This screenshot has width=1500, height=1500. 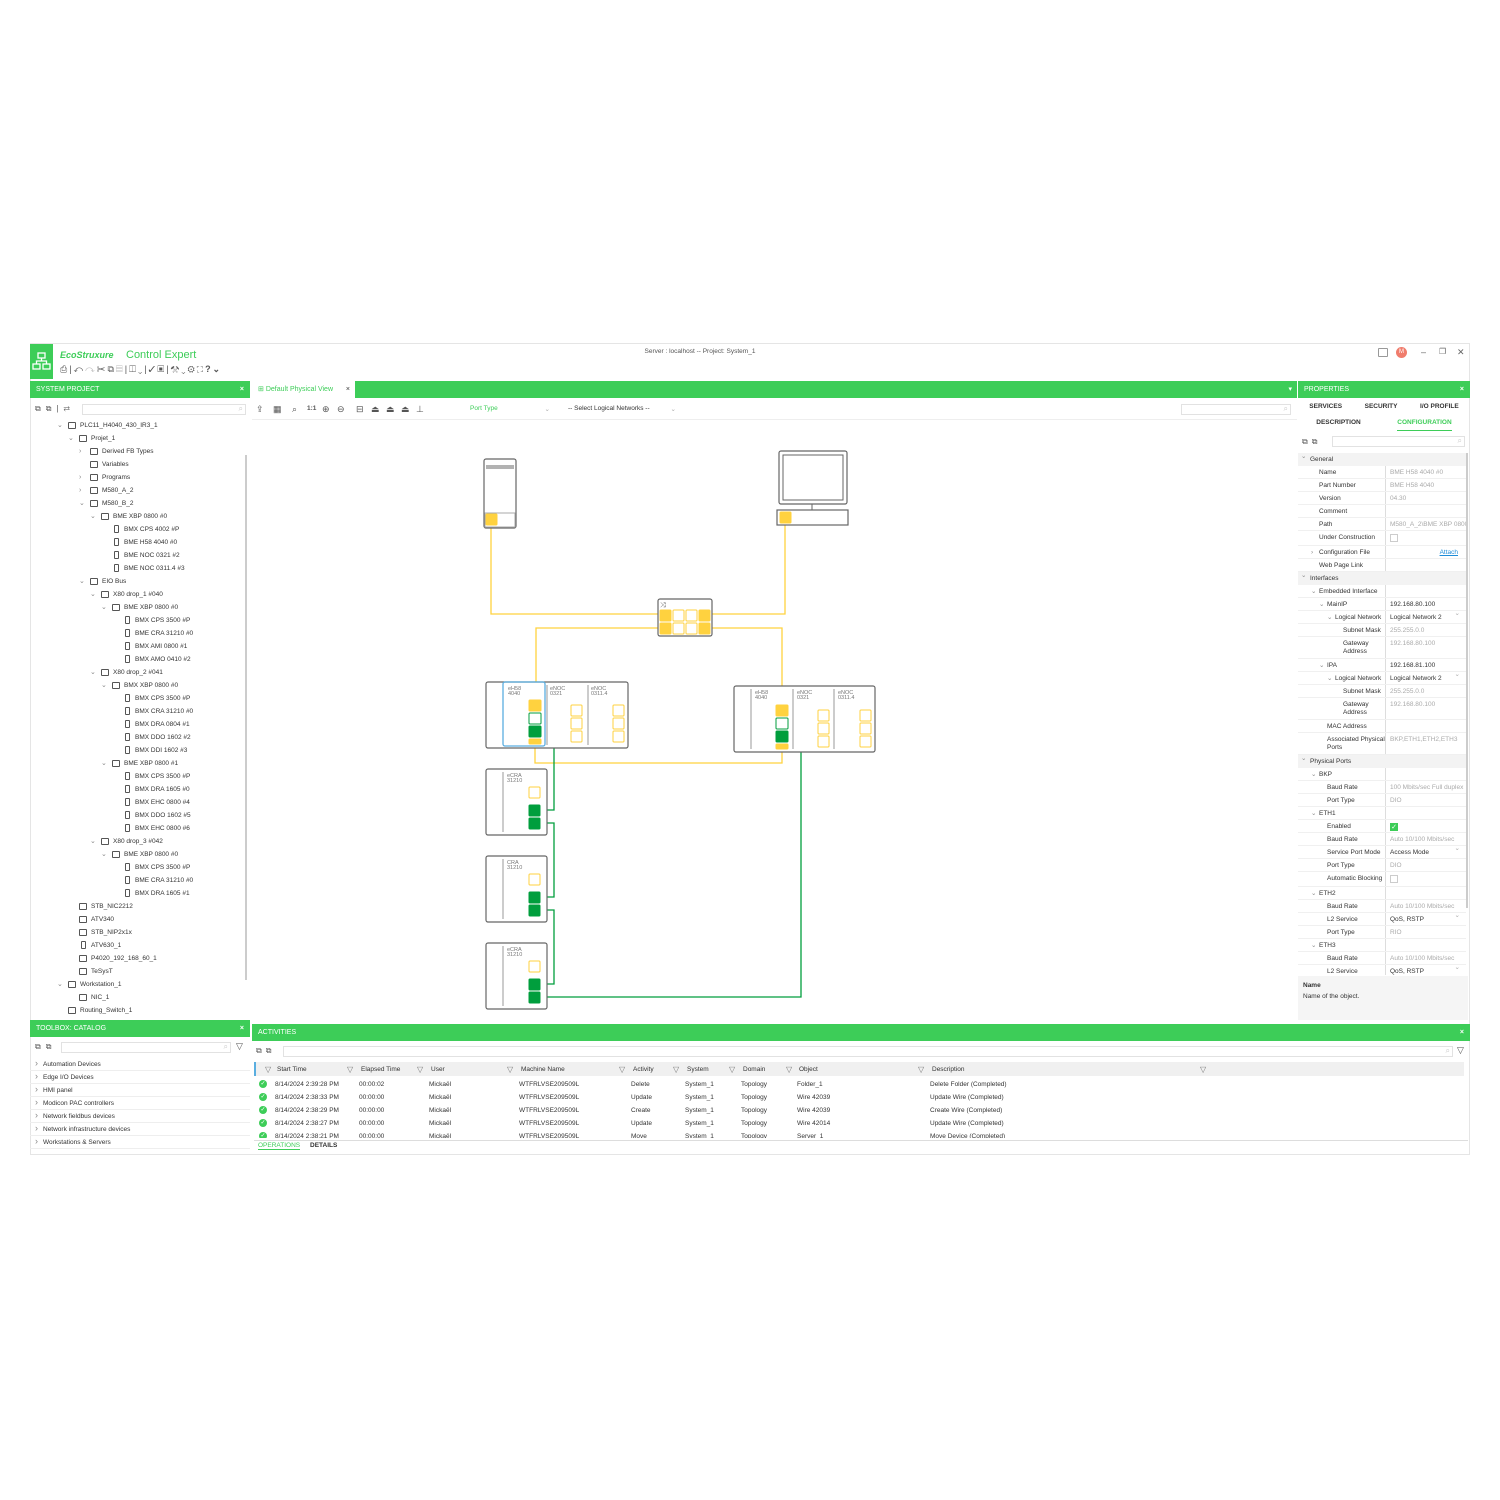 What do you see at coordinates (137, 750) in the screenshot?
I see `tree-item: BMX DDI 1602 #3` at bounding box center [137, 750].